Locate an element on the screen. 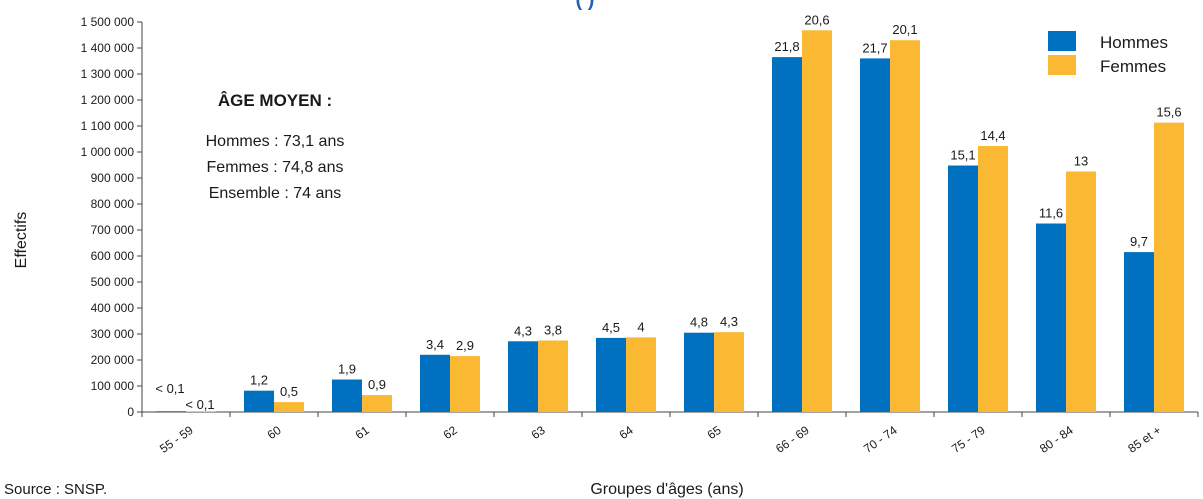  y-tick-label: 800 000 is located at coordinates (113, 204).